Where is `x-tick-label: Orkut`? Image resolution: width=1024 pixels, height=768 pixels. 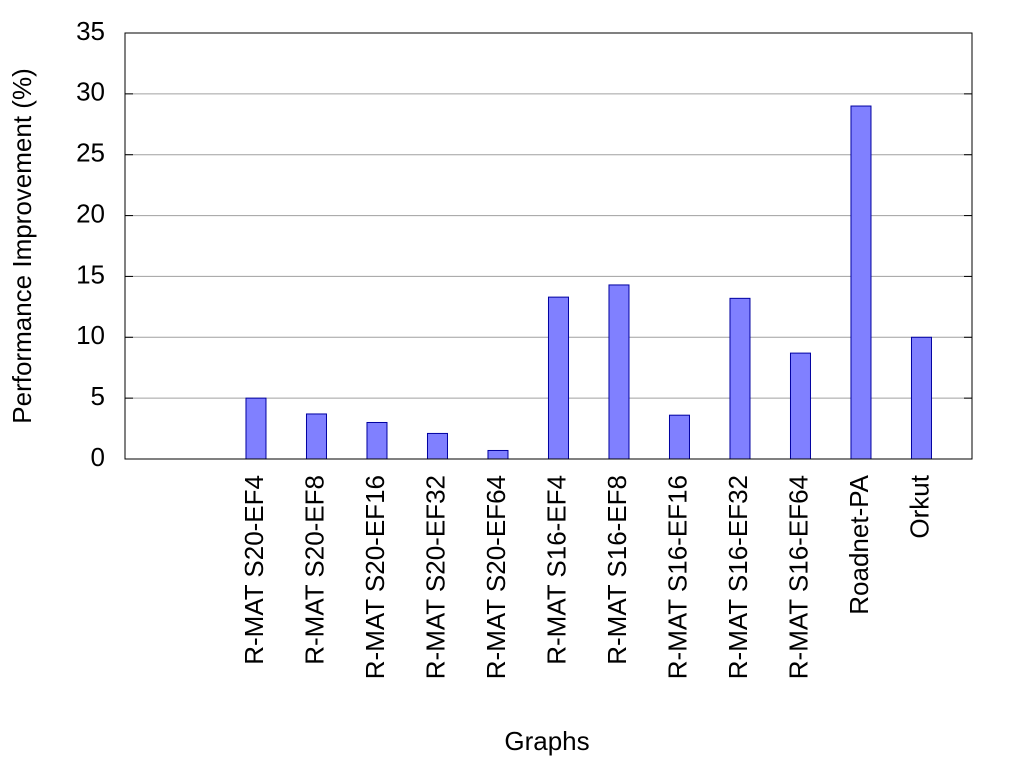 x-tick-label: Orkut is located at coordinates (919, 506).